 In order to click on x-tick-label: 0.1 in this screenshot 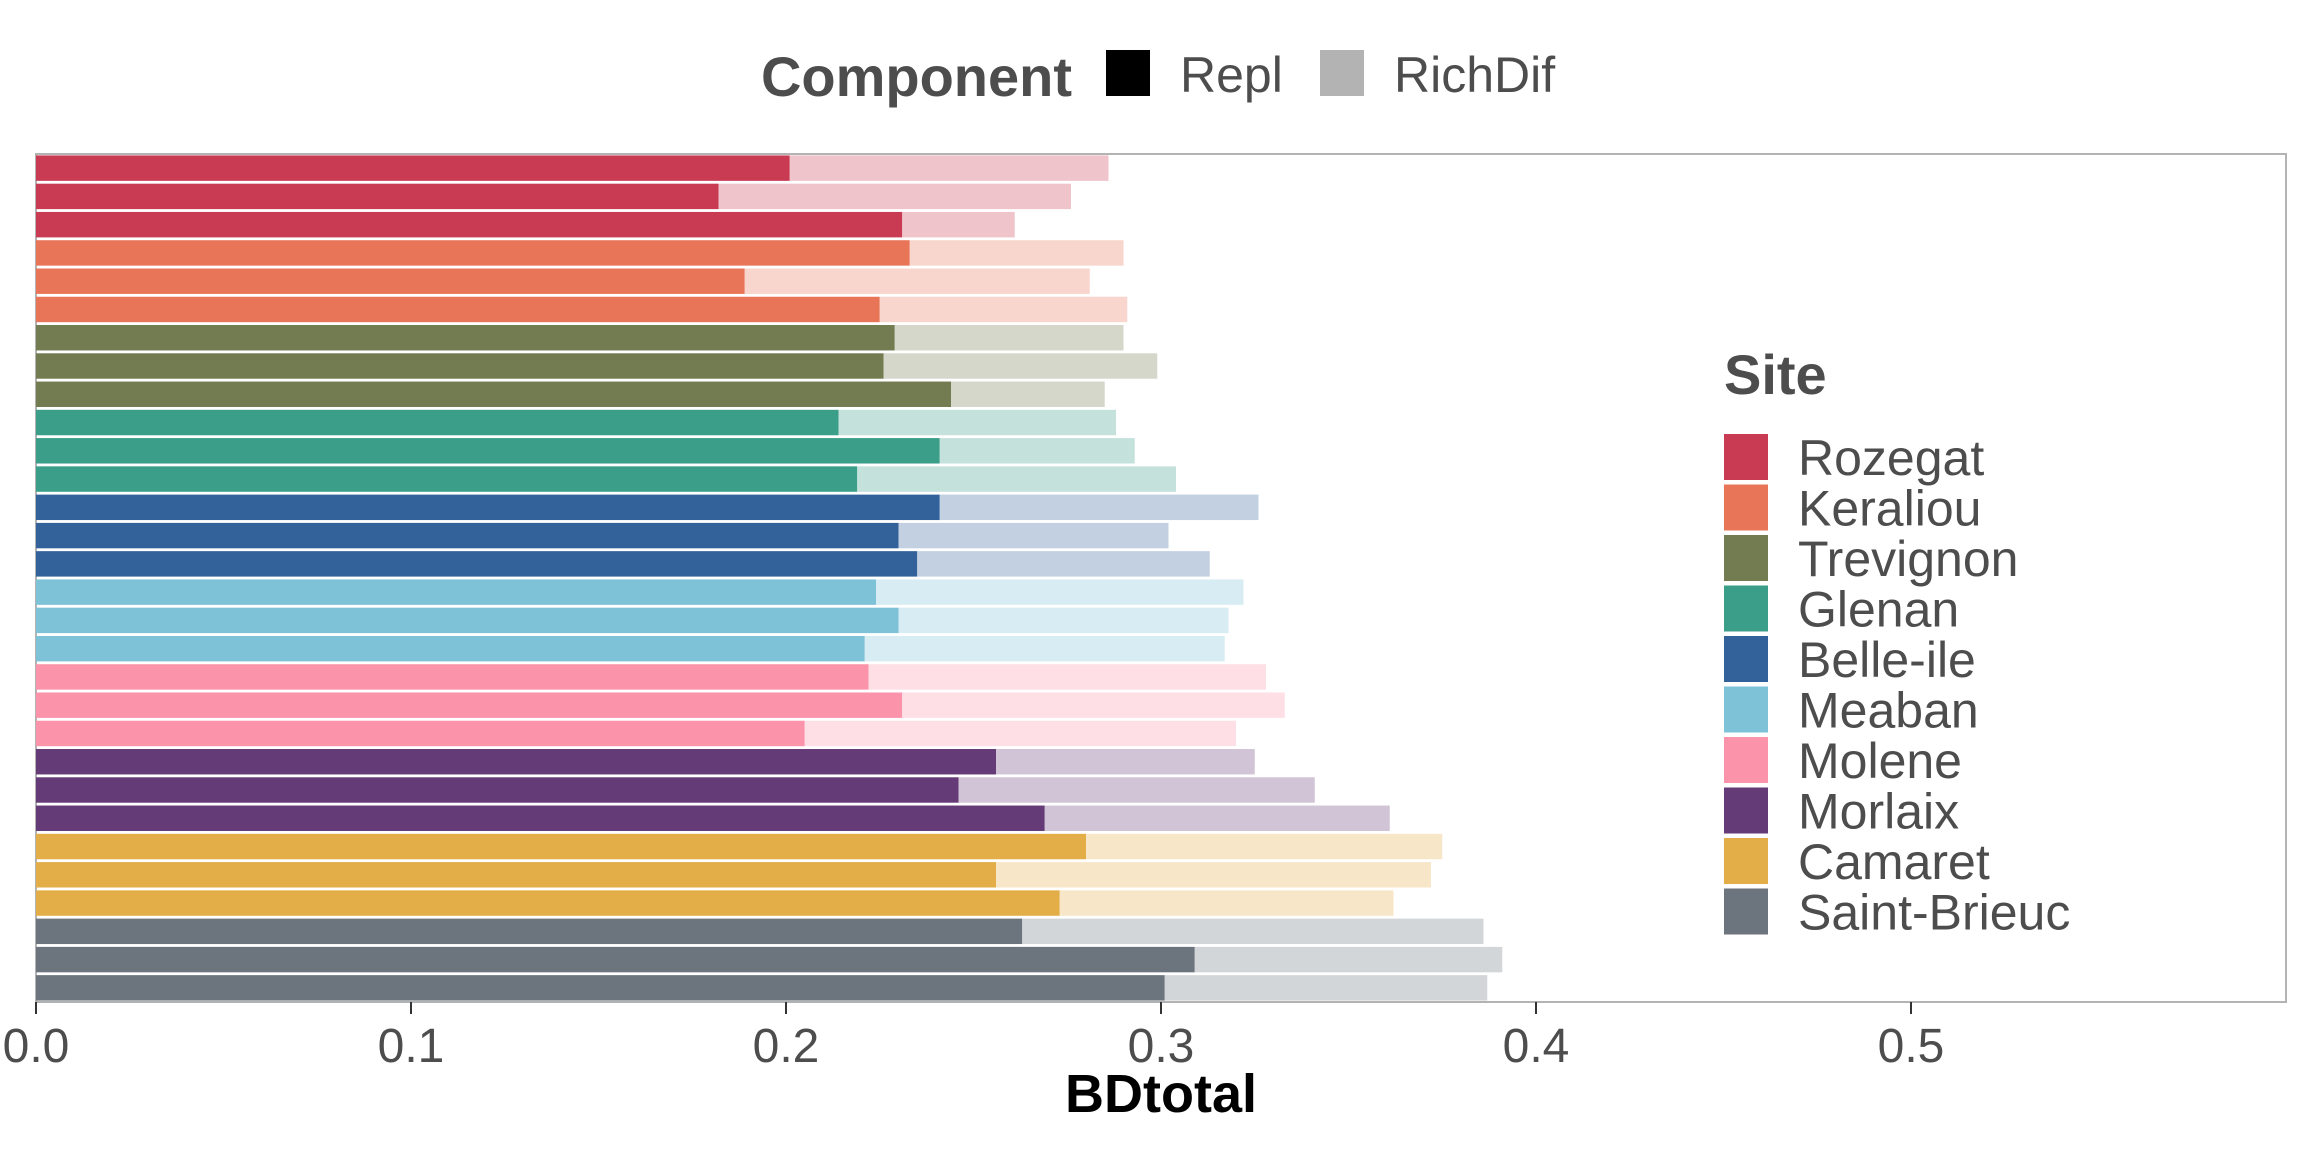, I will do `click(411, 1046)`.